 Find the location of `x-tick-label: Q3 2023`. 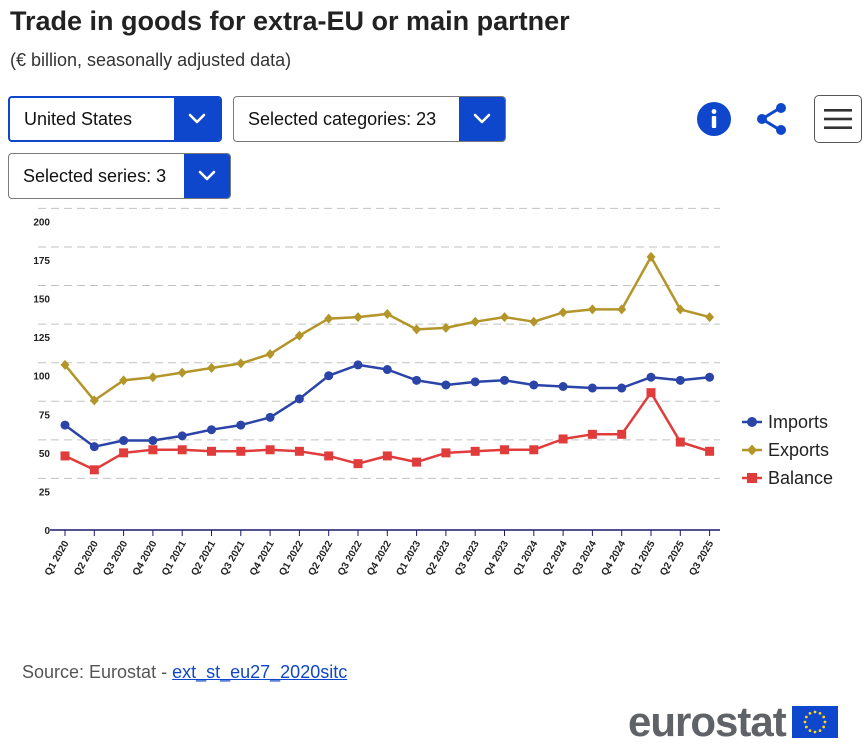

x-tick-label: Q3 2023 is located at coordinates (467, 558).